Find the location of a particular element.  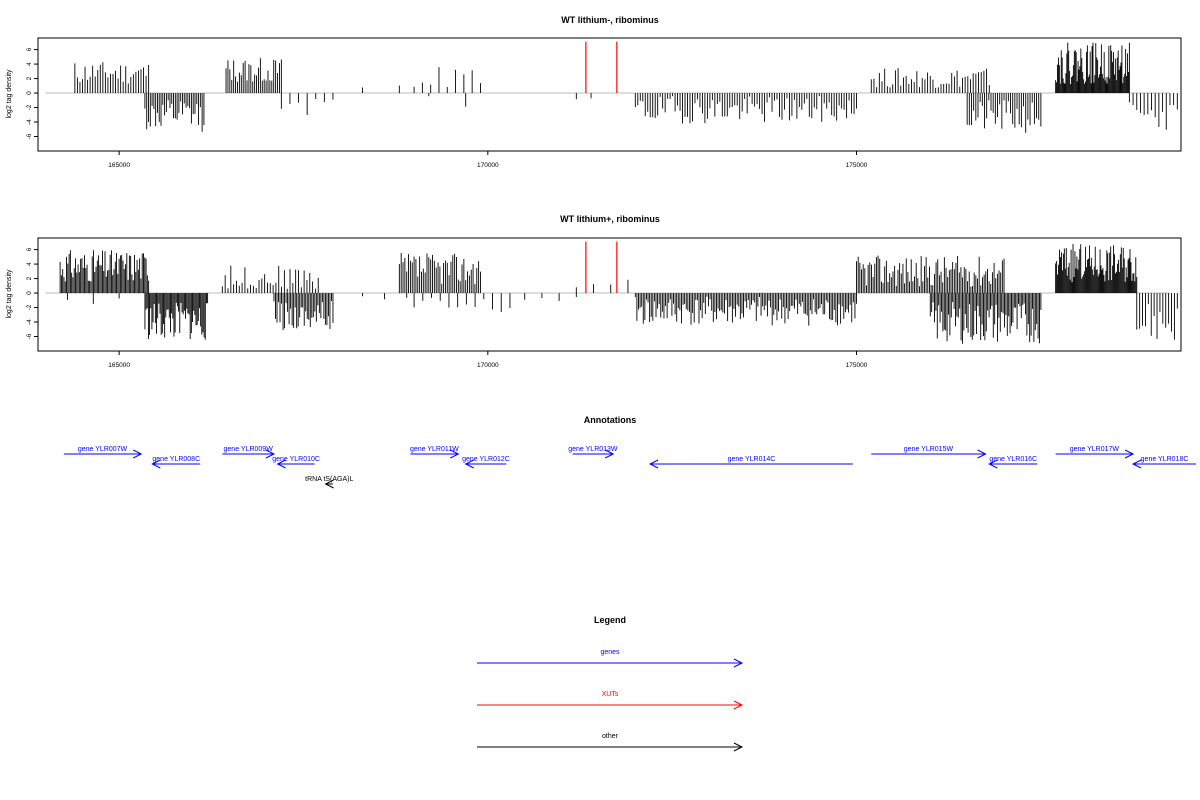

feature-label: gene YLR010C is located at coordinates (296, 459).